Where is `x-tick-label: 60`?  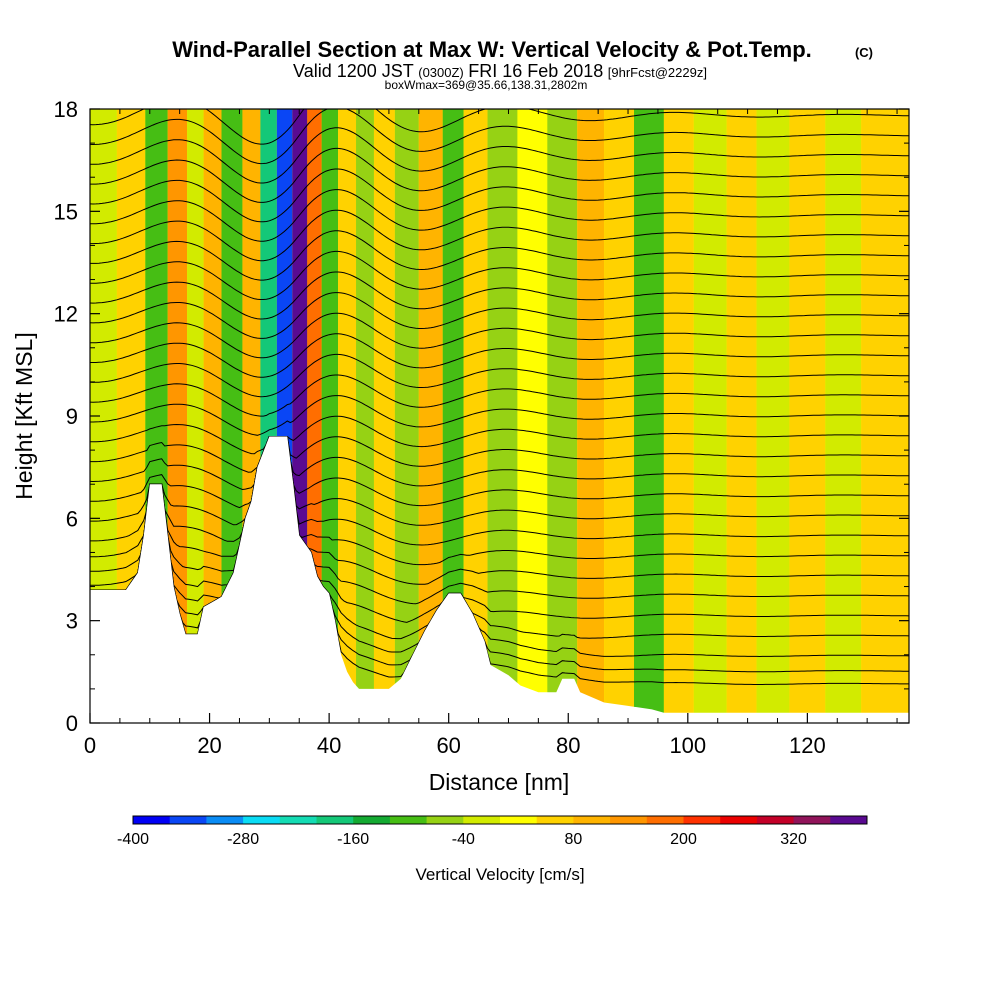
x-tick-label: 60 is located at coordinates (448, 745).